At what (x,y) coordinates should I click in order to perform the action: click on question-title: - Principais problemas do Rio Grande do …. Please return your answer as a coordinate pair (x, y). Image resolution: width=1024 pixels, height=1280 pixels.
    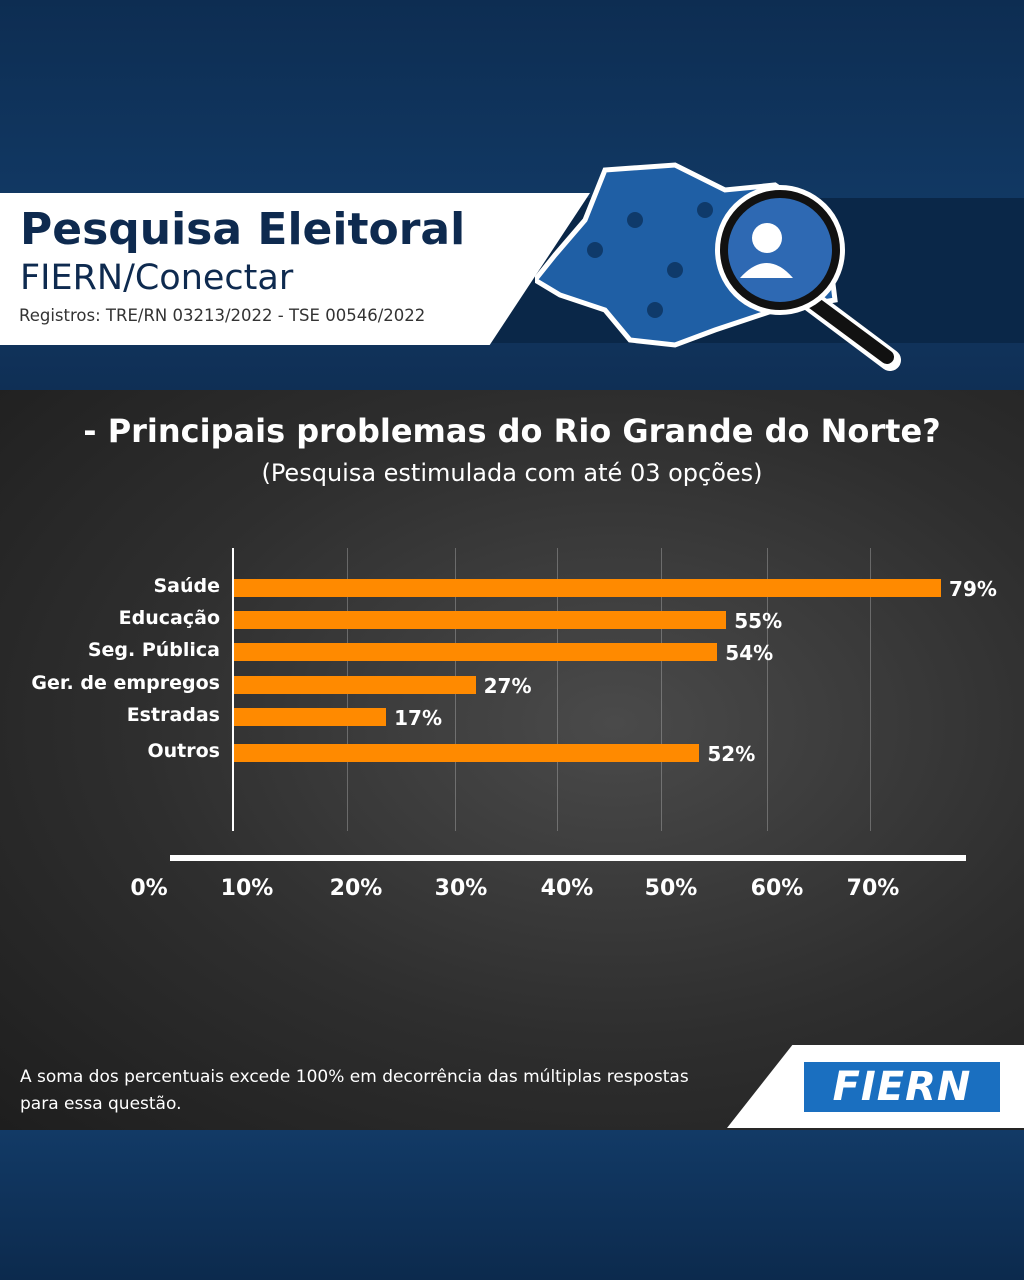
    Looking at the image, I should click on (512, 431).